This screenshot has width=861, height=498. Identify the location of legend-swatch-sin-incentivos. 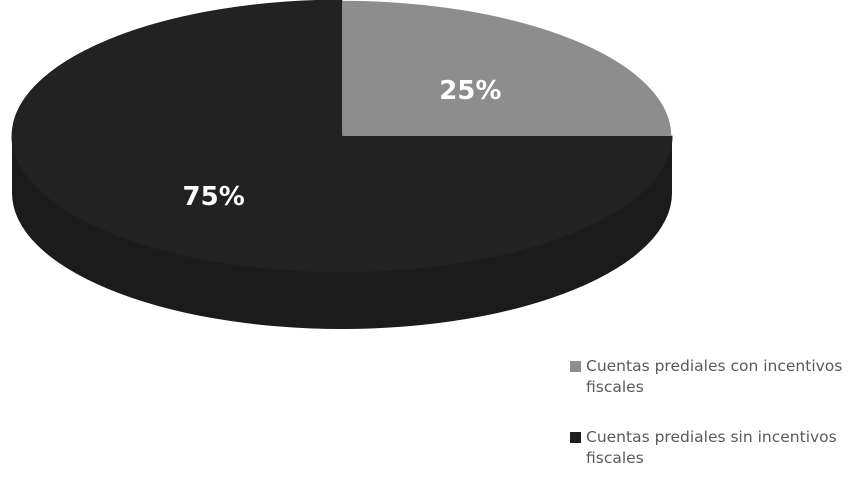
(575, 437).